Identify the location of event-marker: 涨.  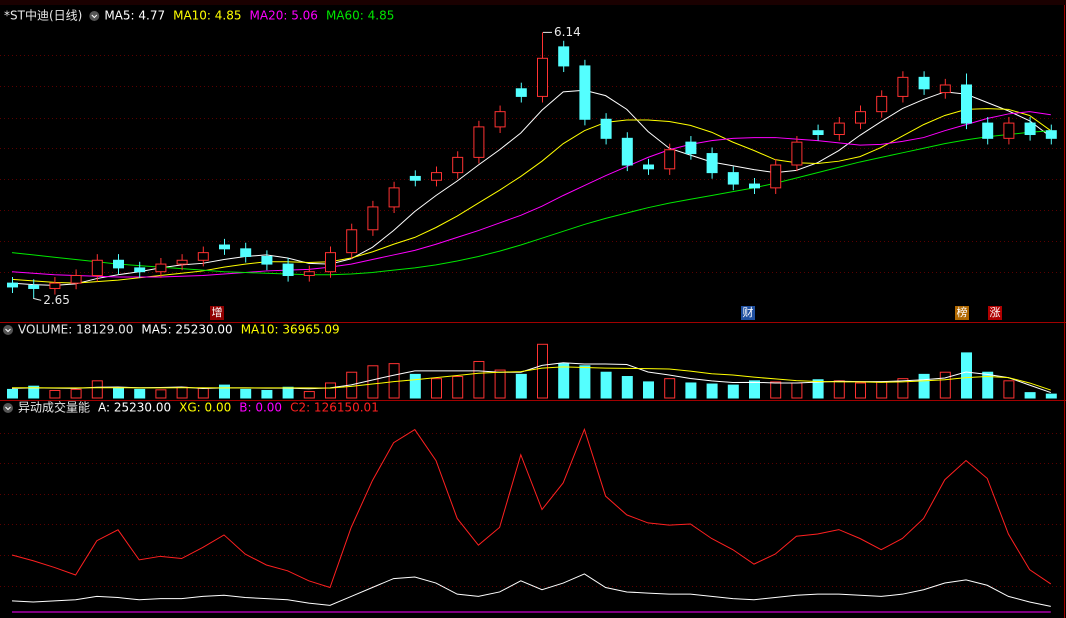
(995, 312).